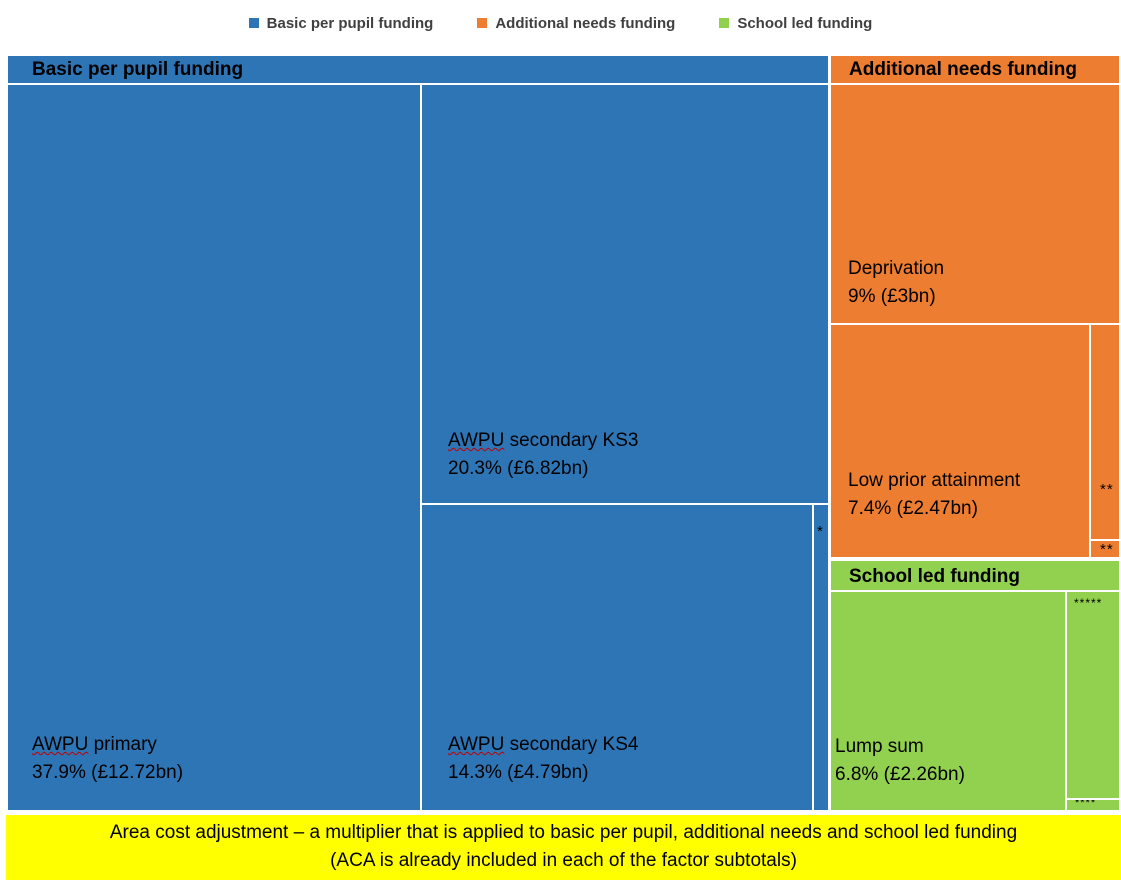 The image size is (1121, 880). Describe the element at coordinates (975, 204) in the screenshot. I see `tile-deprivation: Deprivation 9% (£3bn)` at that location.